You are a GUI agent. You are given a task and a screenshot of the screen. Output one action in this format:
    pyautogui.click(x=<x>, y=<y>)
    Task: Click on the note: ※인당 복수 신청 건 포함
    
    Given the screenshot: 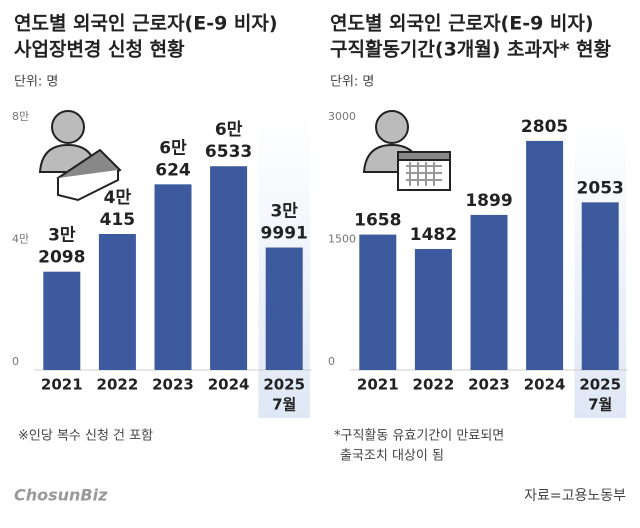 What is the action you would take?
    pyautogui.click(x=85, y=436)
    